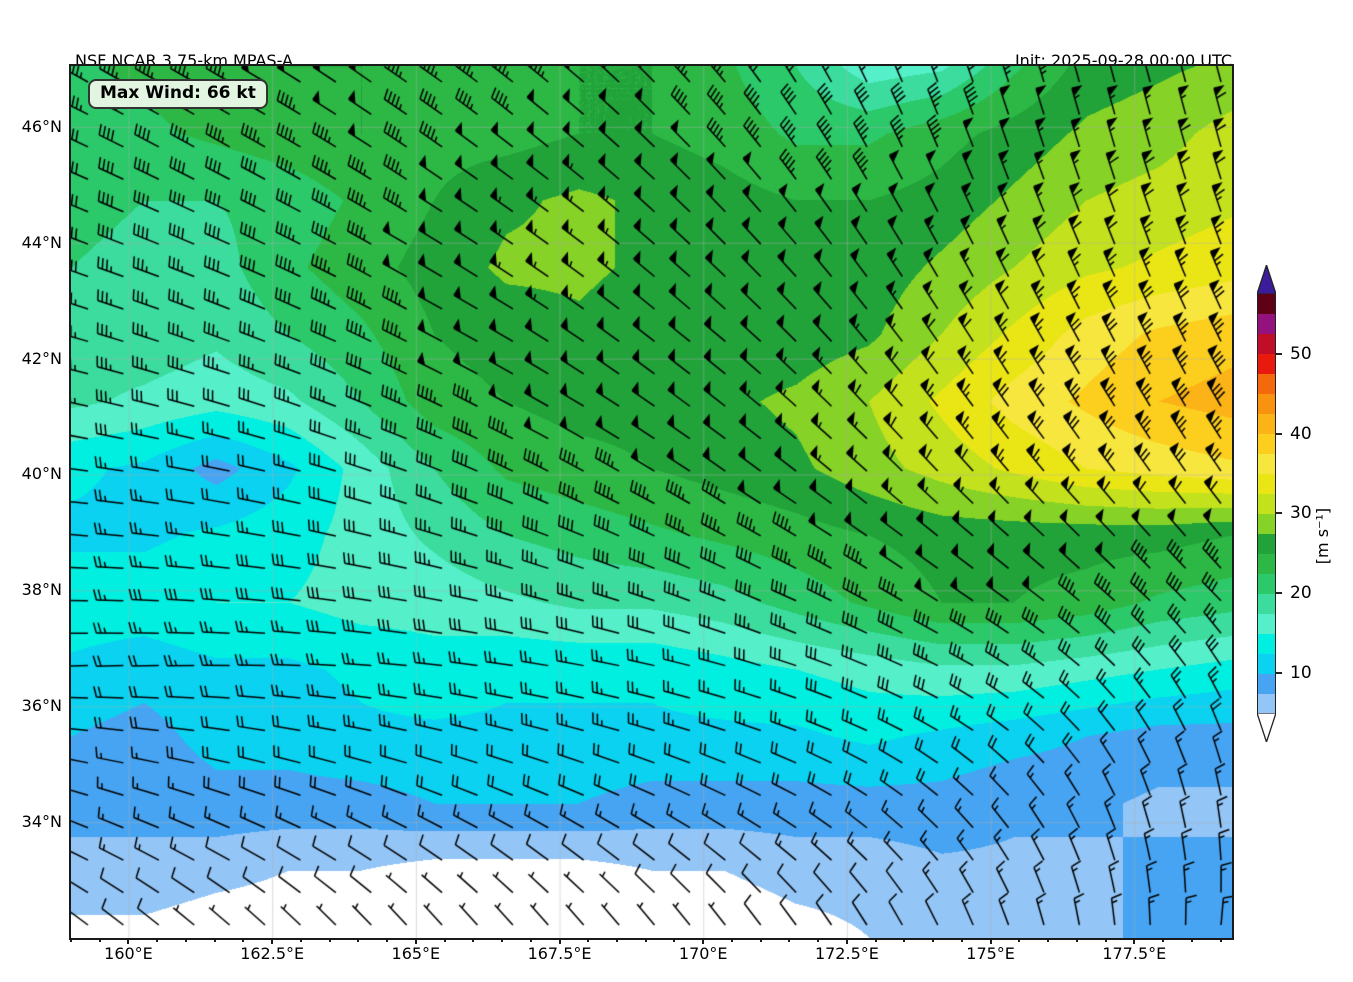  I want to click on x-tick-label: 160°E, so click(128, 953).